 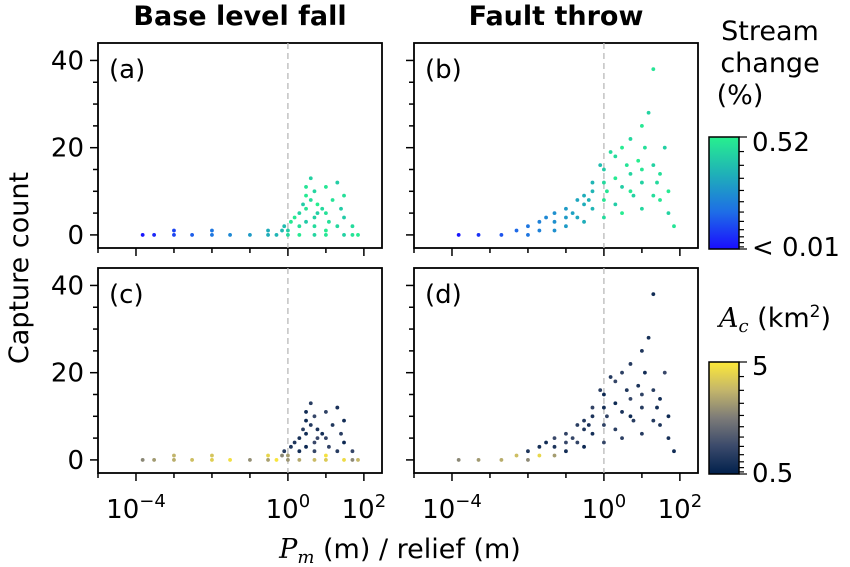 What do you see at coordinates (556, 16) in the screenshot?
I see `column-title-fault-throw: Fault throw` at bounding box center [556, 16].